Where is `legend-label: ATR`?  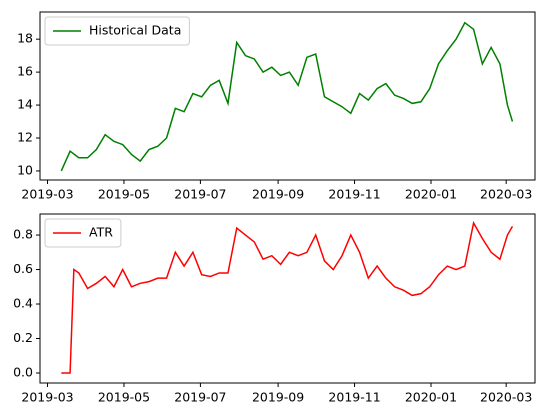 legend-label: ATR is located at coordinates (101, 232).